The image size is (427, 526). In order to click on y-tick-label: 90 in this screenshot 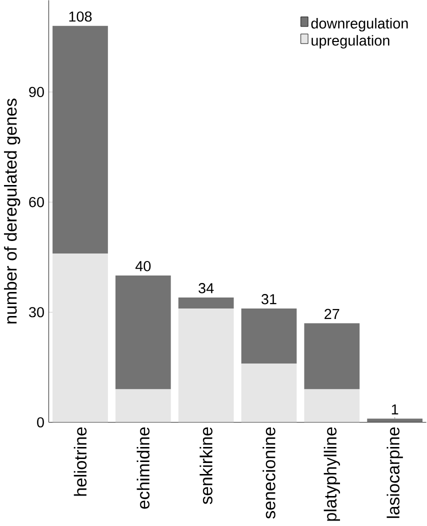, I will do `click(36, 92)`.